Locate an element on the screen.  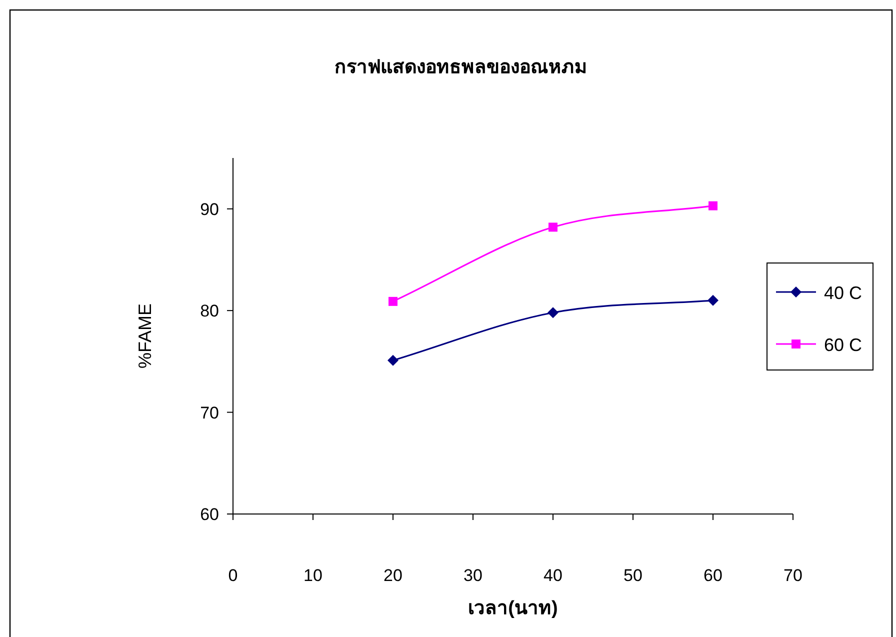
x-tick-label: 70 is located at coordinates (793, 575).